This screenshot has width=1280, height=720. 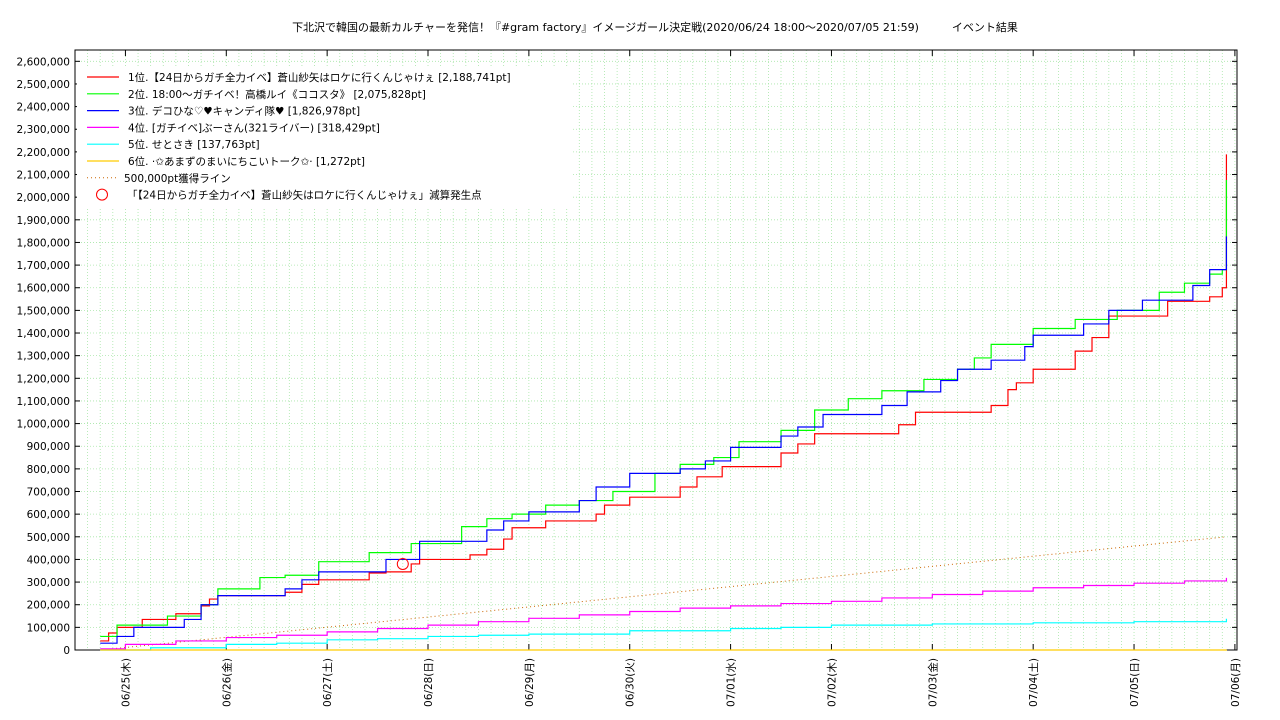 What do you see at coordinates (48, 606) in the screenshot?
I see `y-tick-label: 200,000` at bounding box center [48, 606].